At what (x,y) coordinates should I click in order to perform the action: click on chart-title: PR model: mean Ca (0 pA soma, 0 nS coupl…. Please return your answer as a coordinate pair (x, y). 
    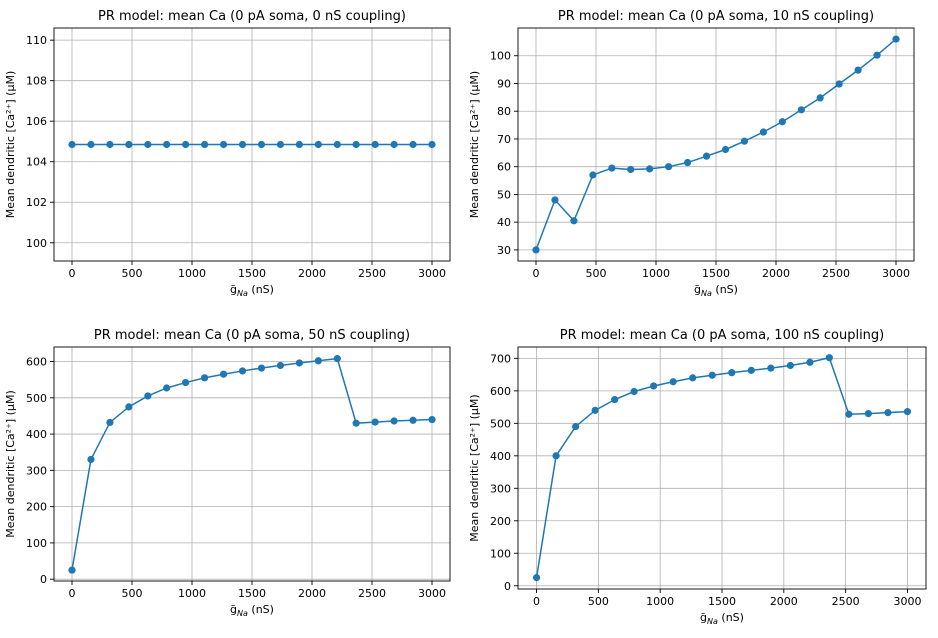
    Looking at the image, I should click on (252, 16).